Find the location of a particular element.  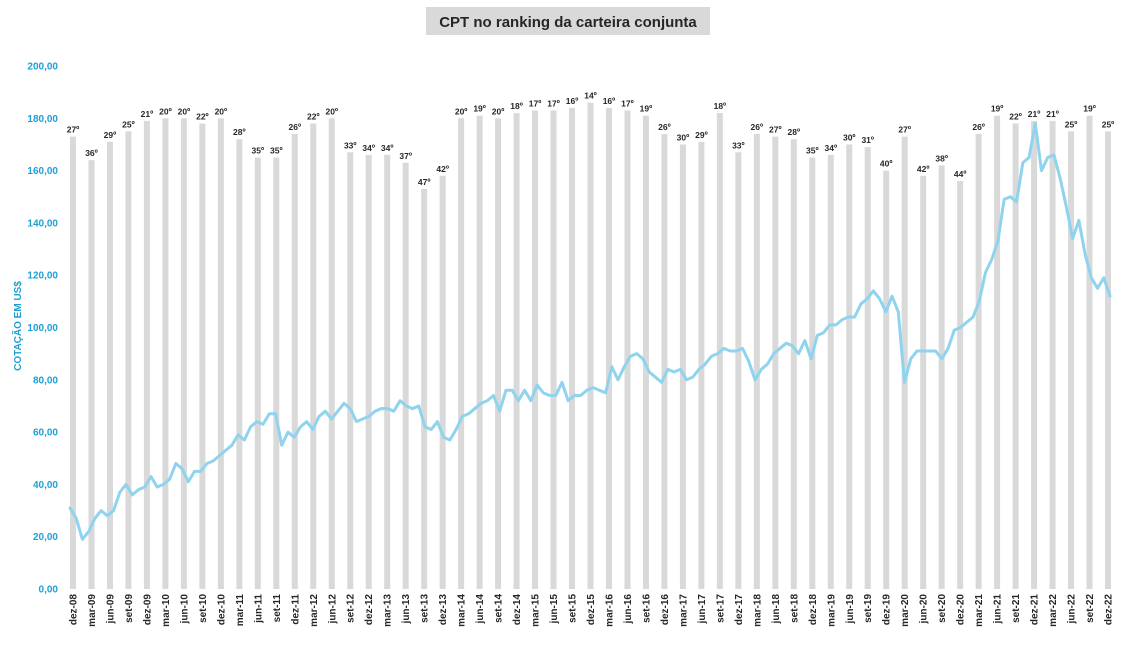

x-tick-label: jun-22 is located at coordinates (1072, 609).